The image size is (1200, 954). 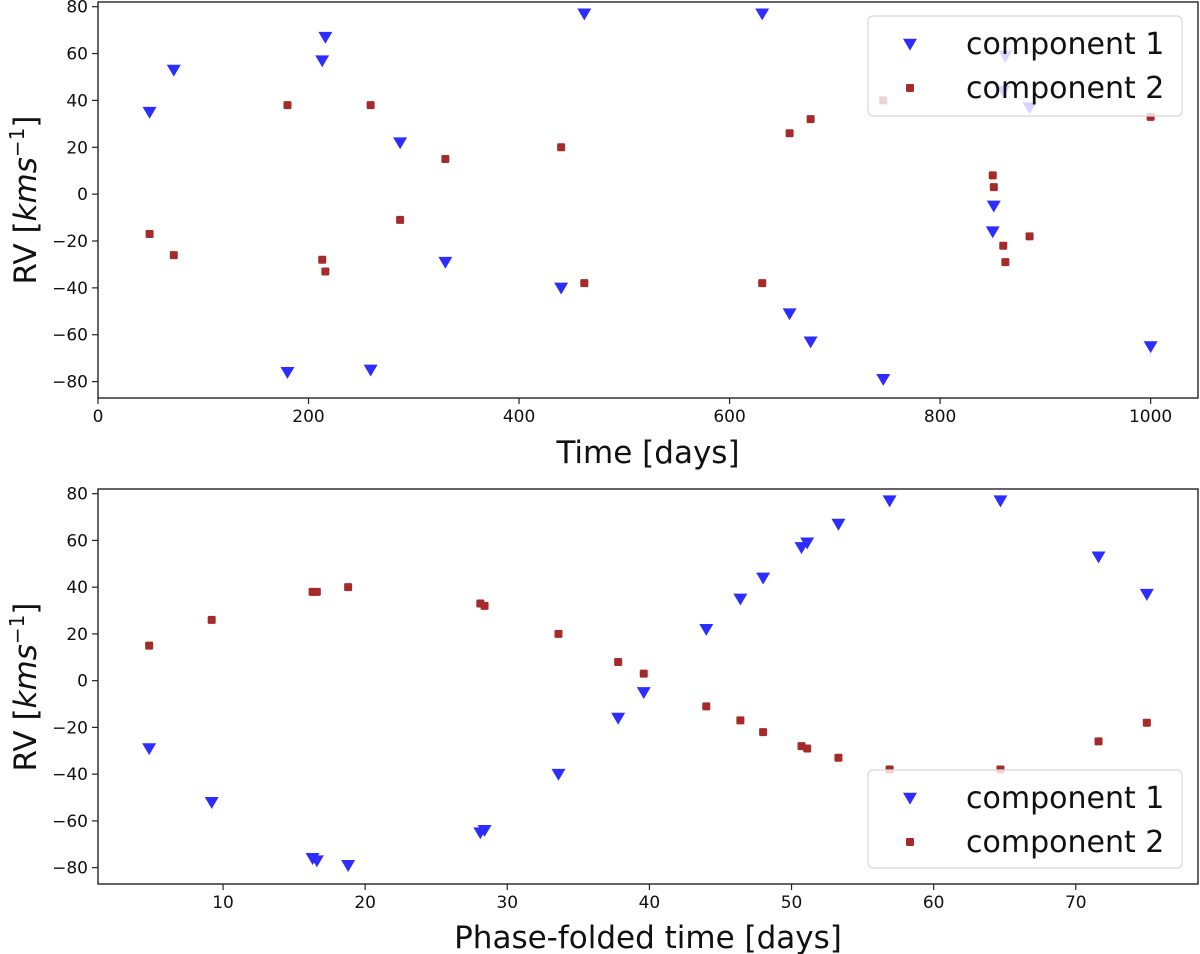 What do you see at coordinates (934, 903) in the screenshot?
I see `x-tick-label: 60` at bounding box center [934, 903].